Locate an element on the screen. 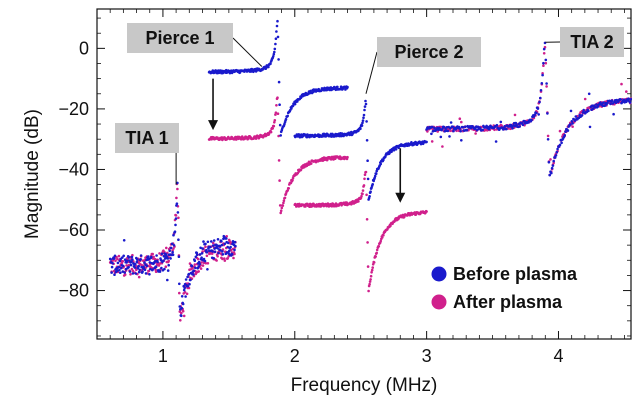 The width and height of the screenshot is (632, 403). y-tick-label: −20 is located at coordinates (73, 109).